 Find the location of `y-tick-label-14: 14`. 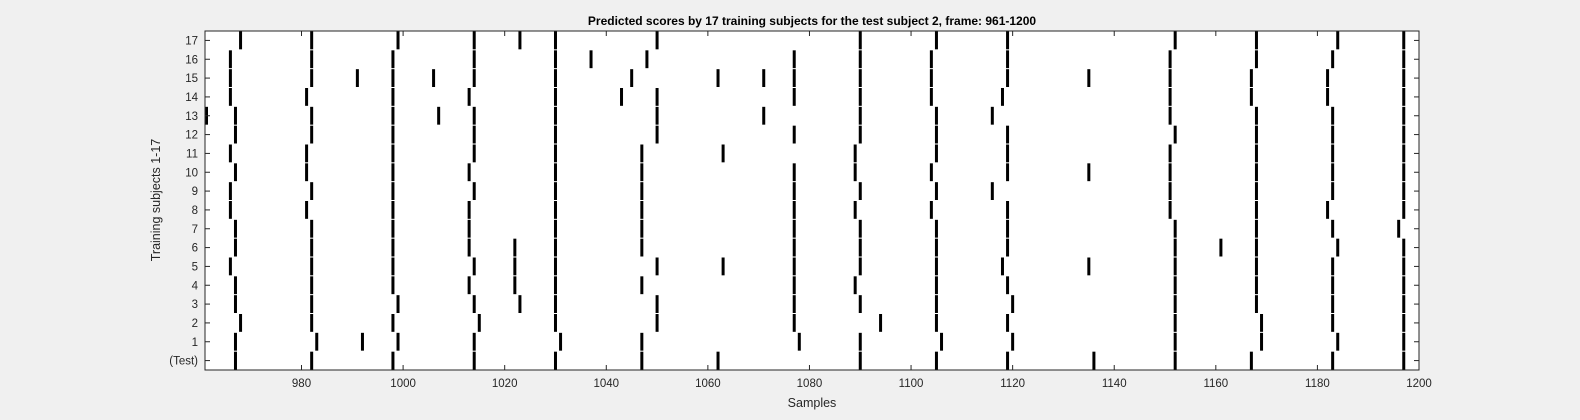

y-tick-label-14: 14 is located at coordinates (191, 98).